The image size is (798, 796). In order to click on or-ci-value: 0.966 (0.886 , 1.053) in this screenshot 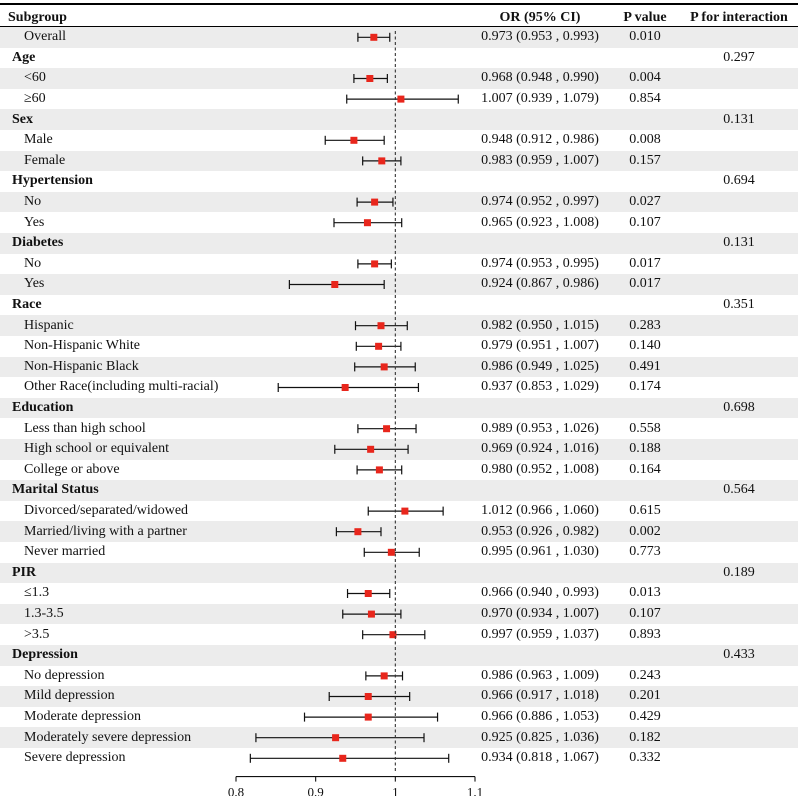, I will do `click(540, 717)`.